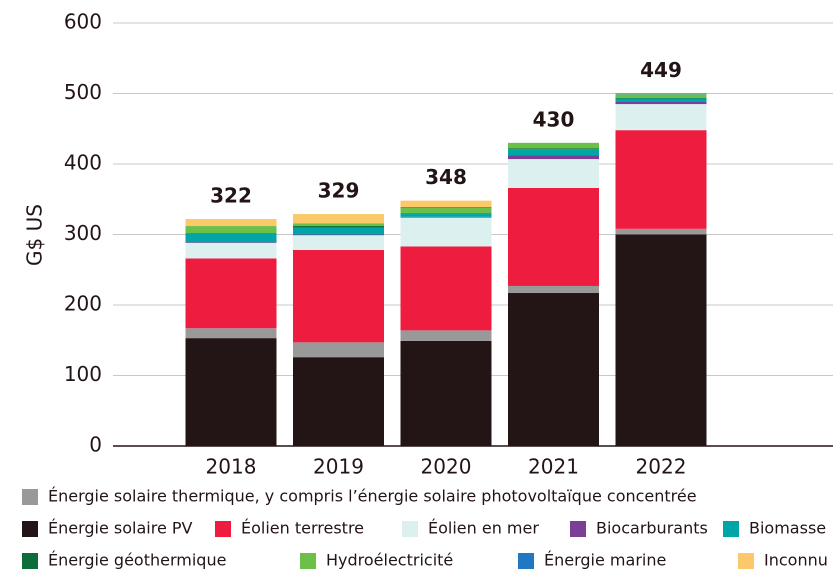  I want to click on legend-label: Énergie solaire PV, so click(120, 528).